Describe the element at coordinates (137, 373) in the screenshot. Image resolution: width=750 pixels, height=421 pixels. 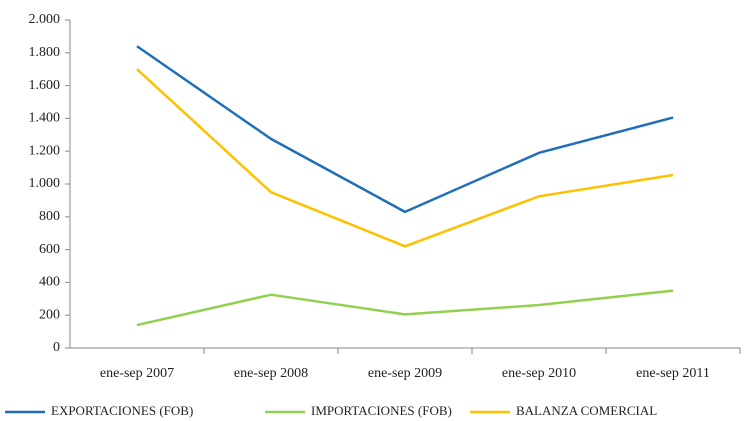
I see `x-tick-label: ene-sep 2007` at that location.